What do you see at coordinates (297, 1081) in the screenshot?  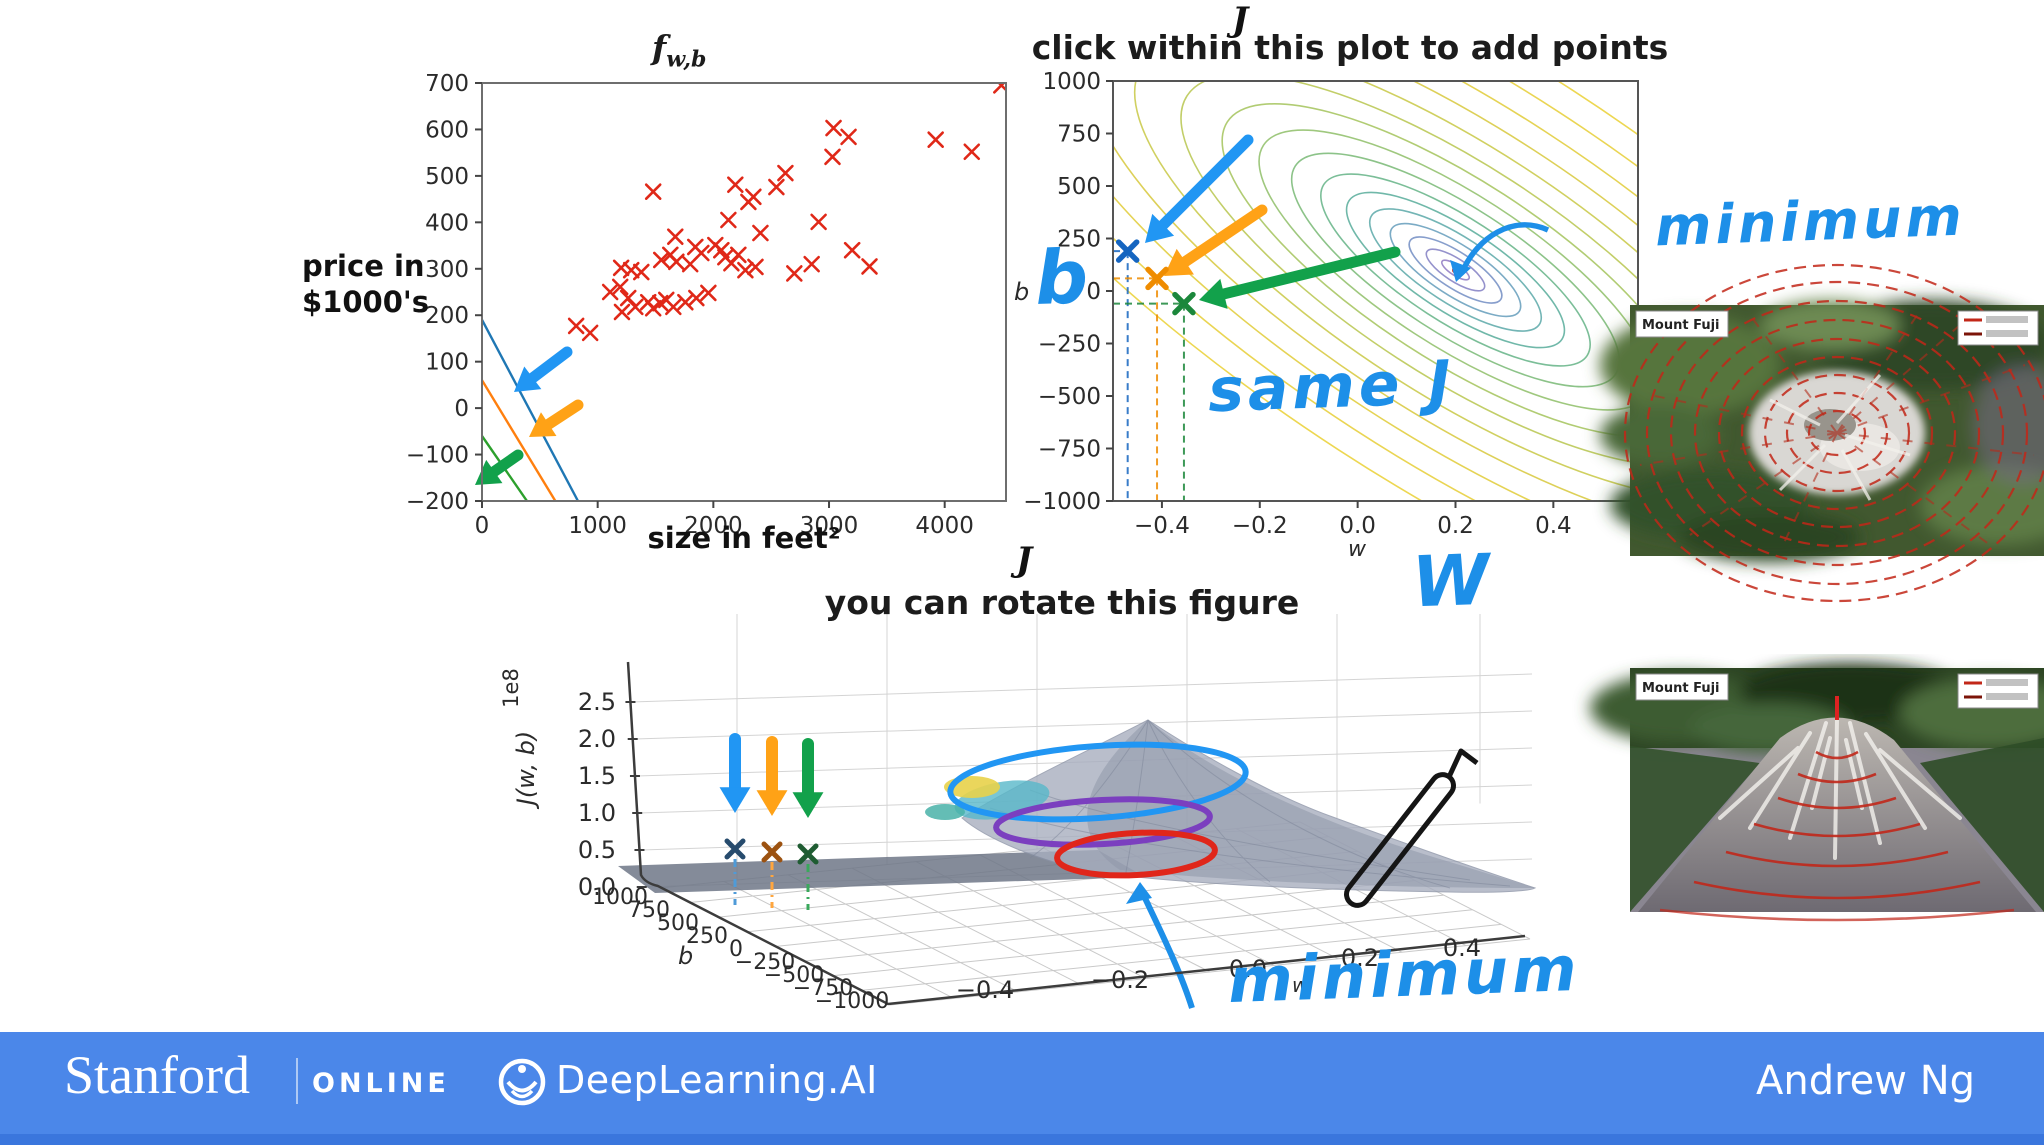 I see `footer-divider` at bounding box center [297, 1081].